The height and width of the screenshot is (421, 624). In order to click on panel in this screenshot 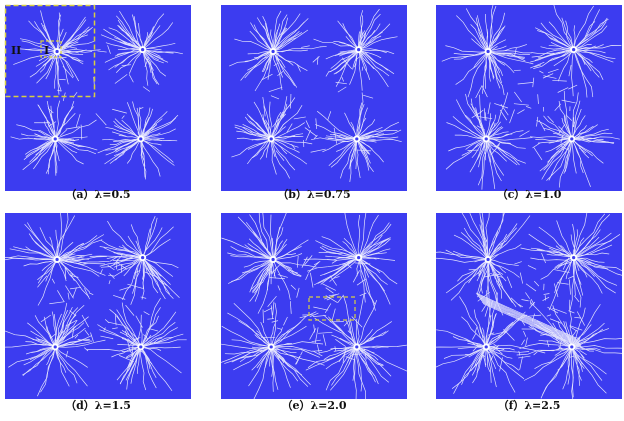, I will do `click(313, 303)`.